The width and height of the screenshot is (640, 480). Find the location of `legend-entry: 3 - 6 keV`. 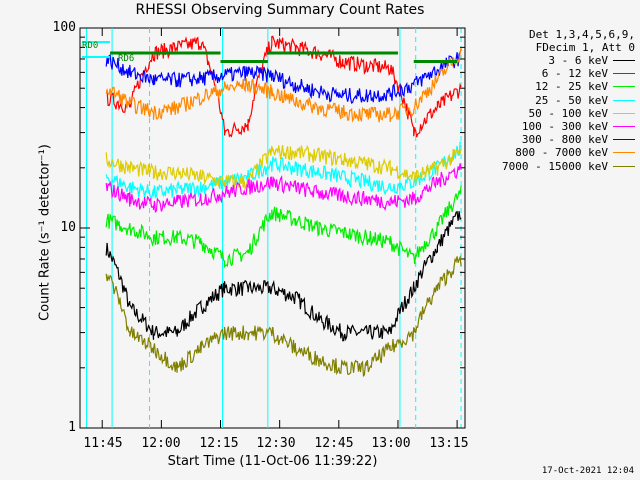

legend-entry: 3 - 6 keV is located at coordinates (552, 60).